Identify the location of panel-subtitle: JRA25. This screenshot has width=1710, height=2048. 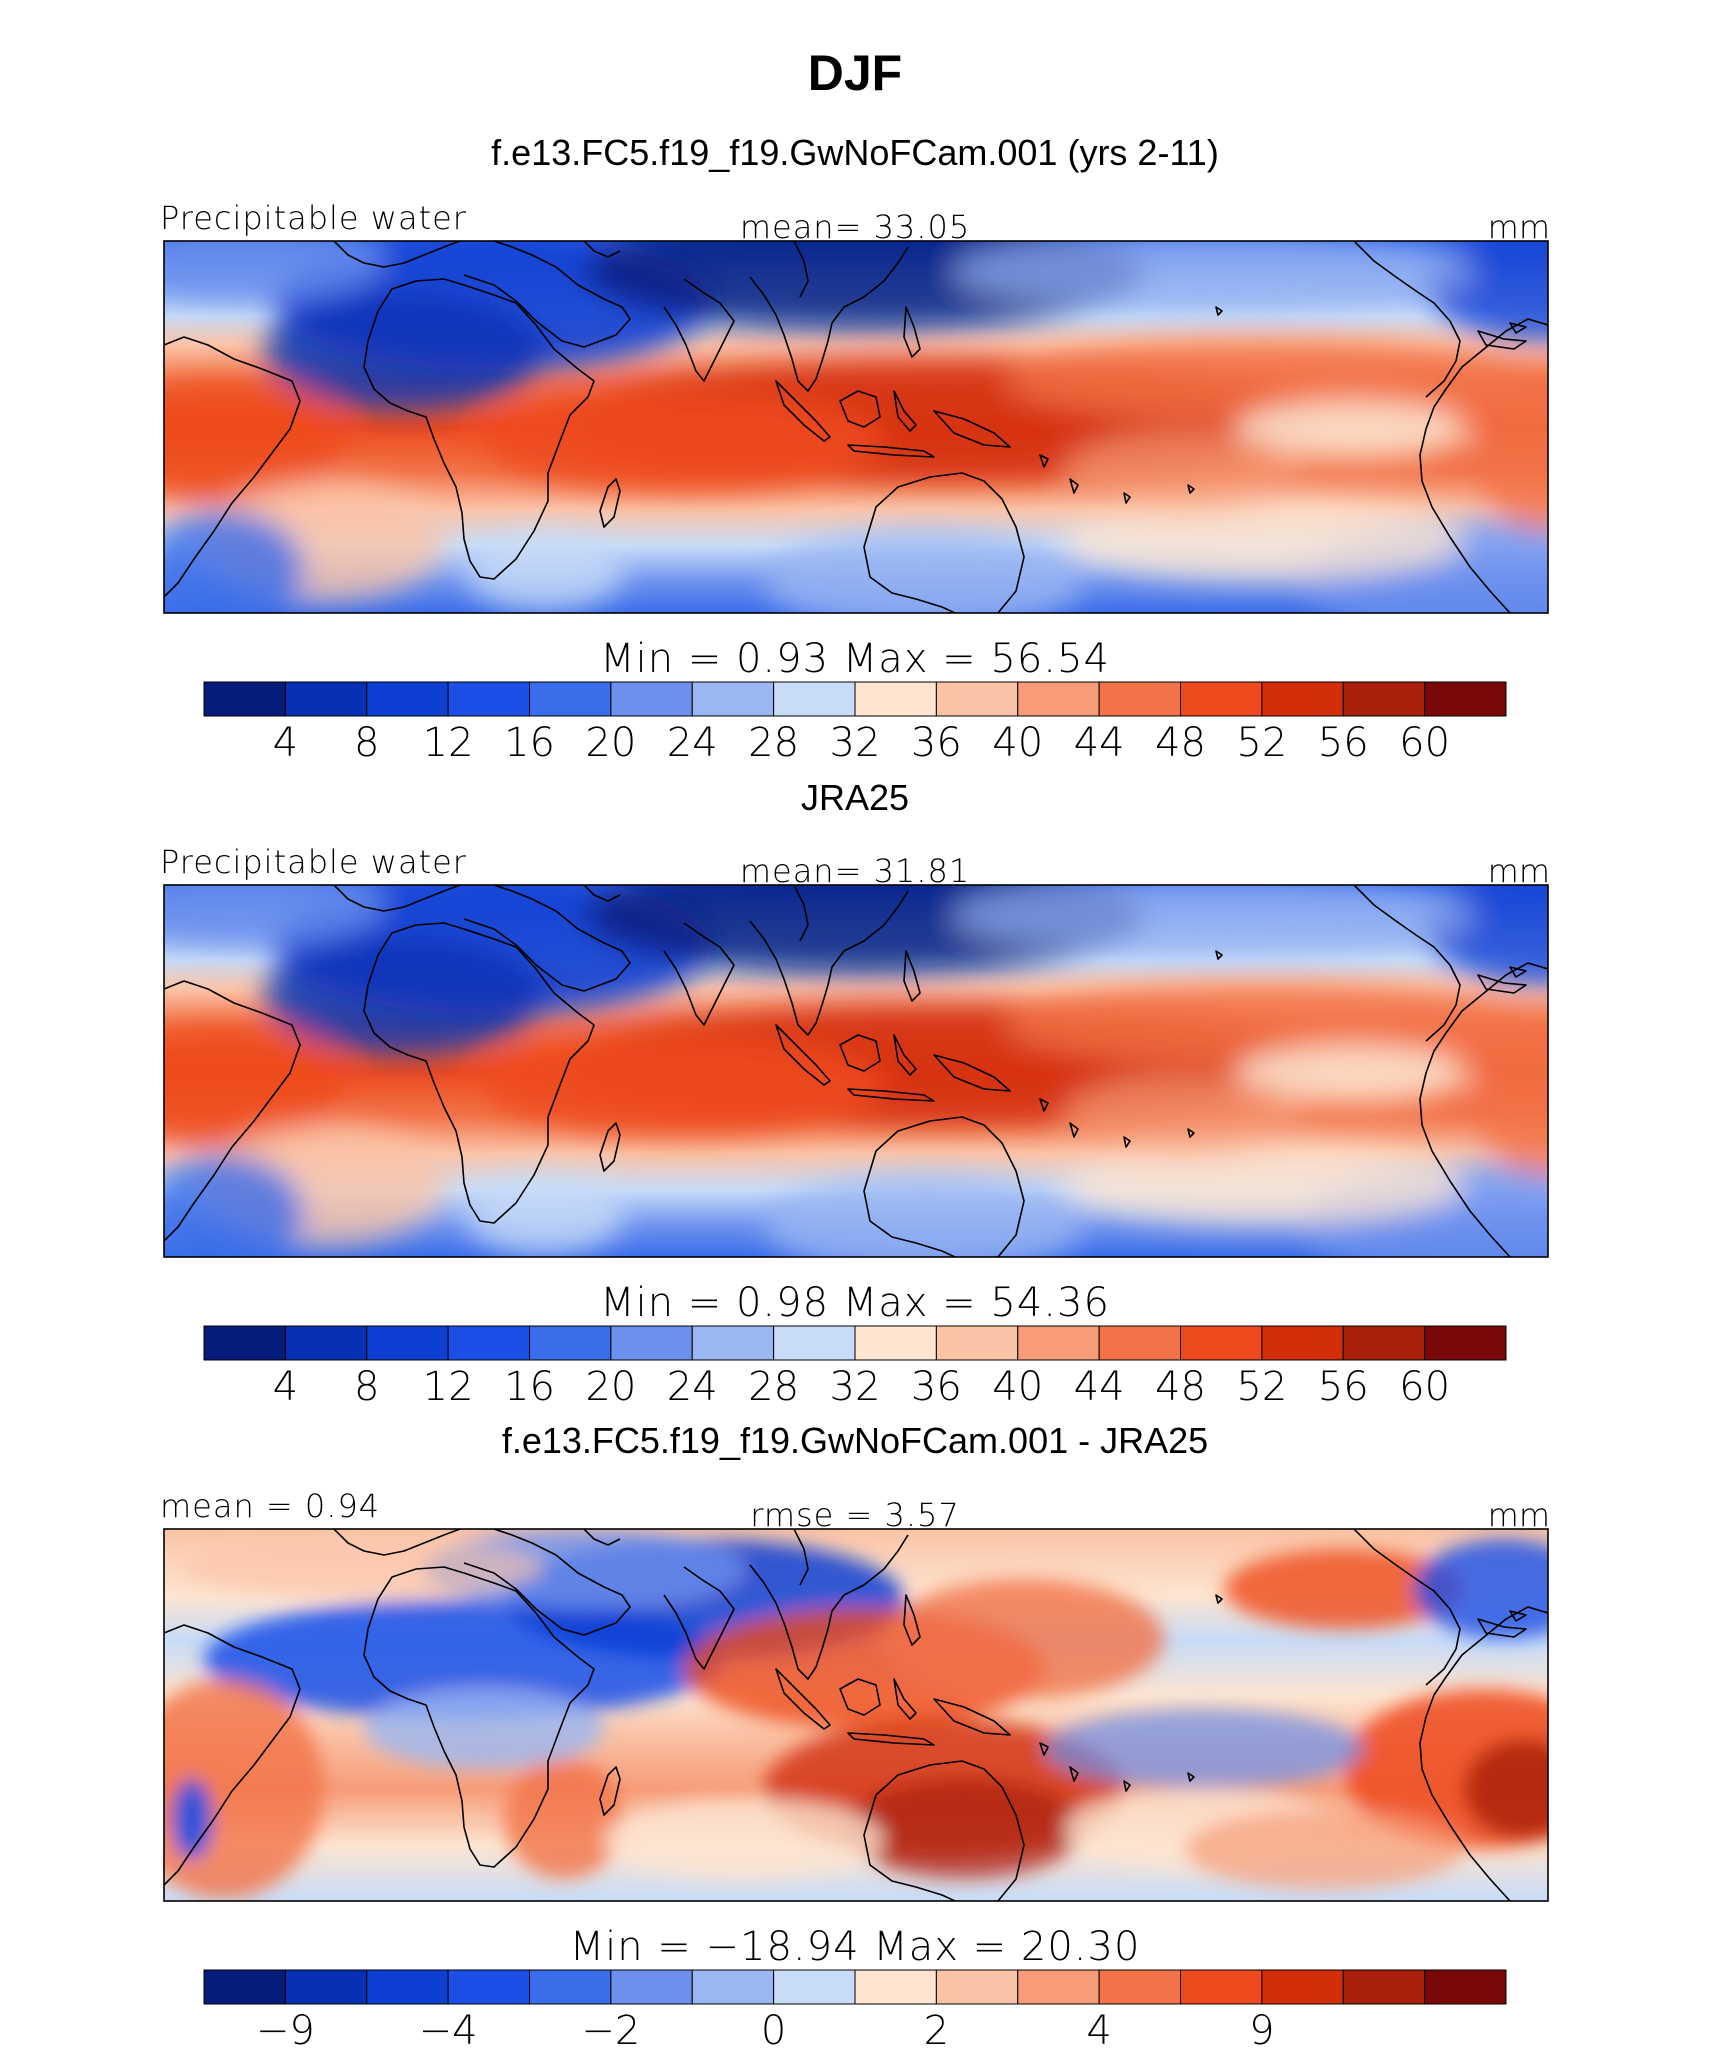
(855, 797).